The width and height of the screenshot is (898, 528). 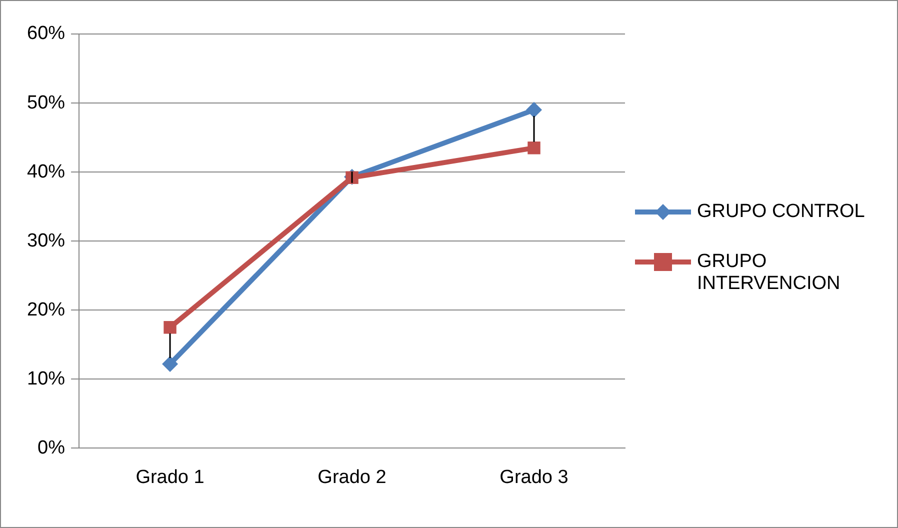 What do you see at coordinates (534, 477) in the screenshot?
I see `x-tick-label: Grado 3` at bounding box center [534, 477].